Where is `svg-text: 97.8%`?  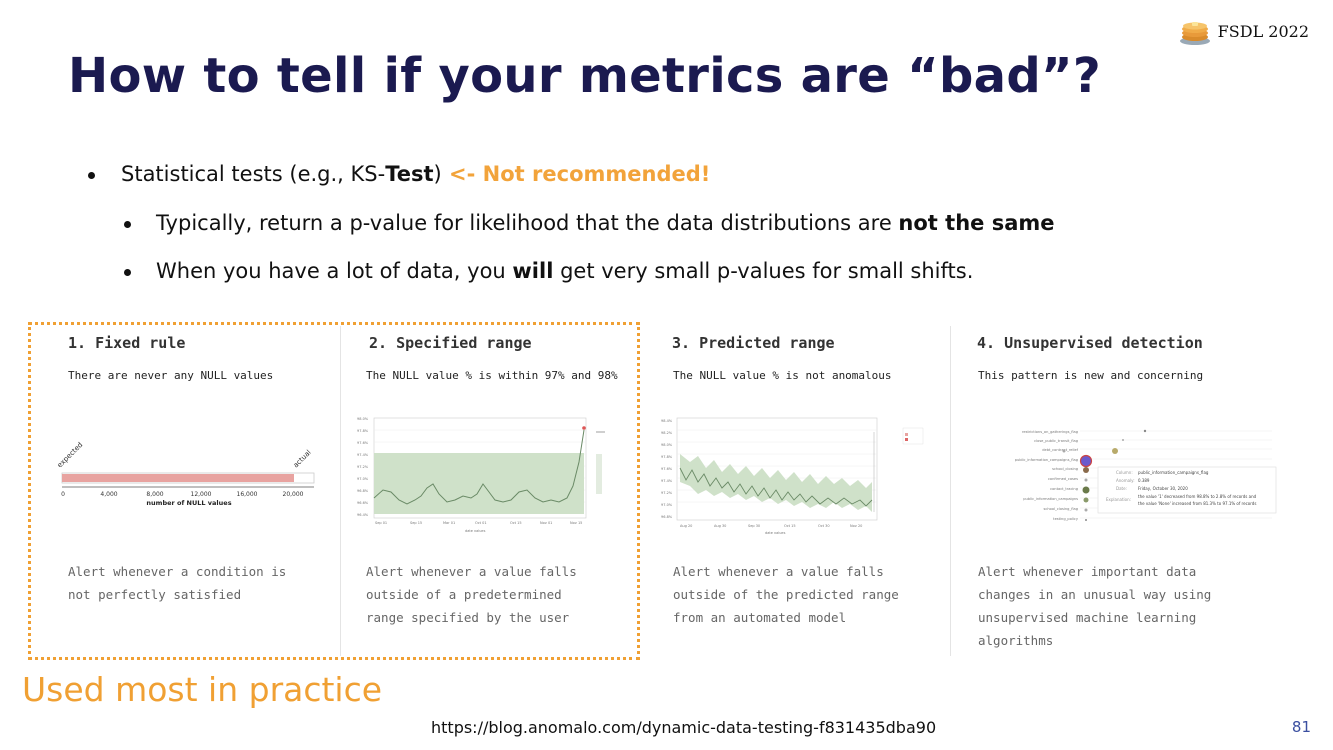
svg-text: 97.8% is located at coordinates (667, 457).